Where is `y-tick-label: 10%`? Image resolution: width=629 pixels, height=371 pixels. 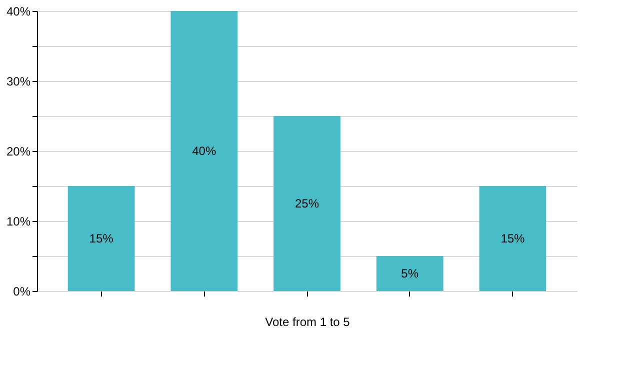
y-tick-label: 10% is located at coordinates (18, 221).